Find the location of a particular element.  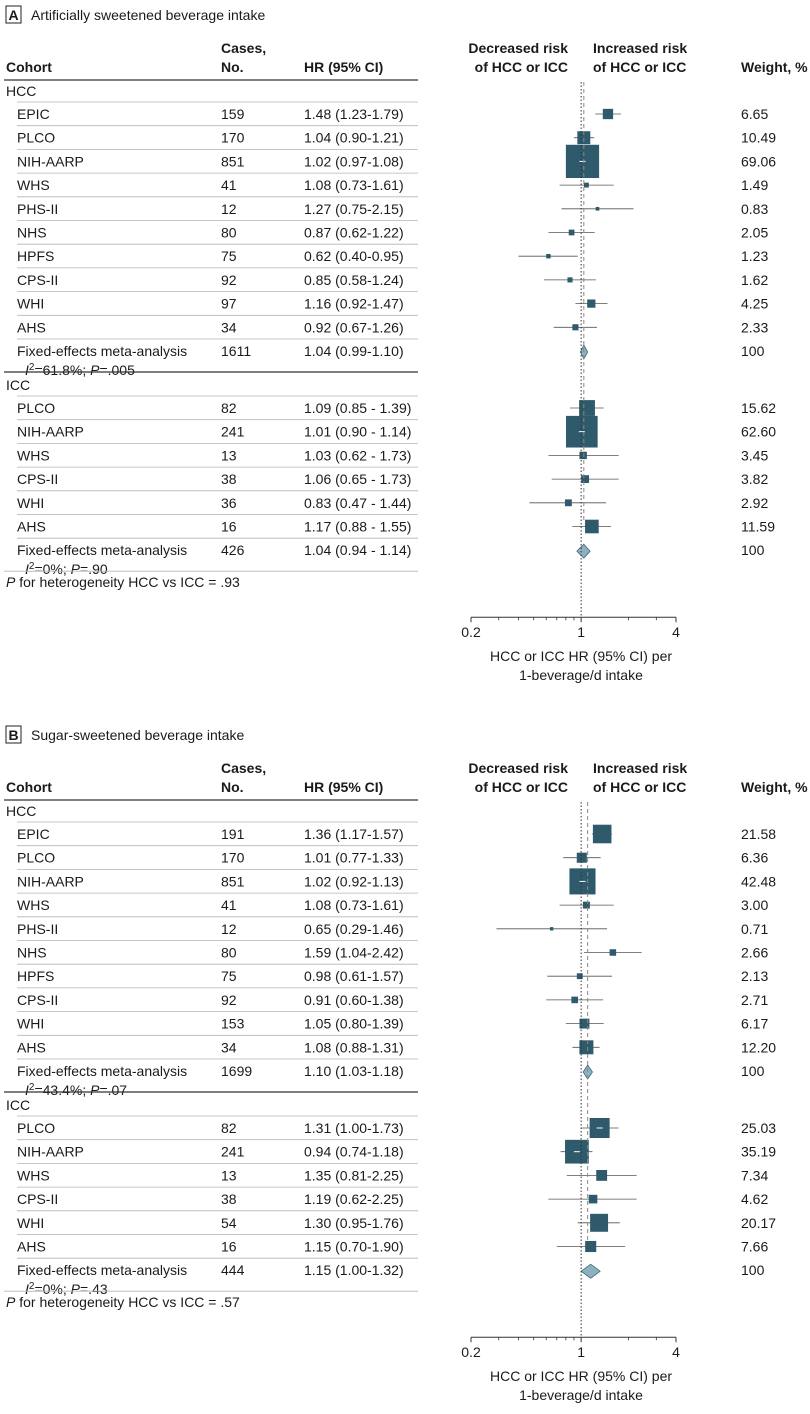

hr-ci-value: 1.05 (0.80-1.39) is located at coordinates (354, 1024).